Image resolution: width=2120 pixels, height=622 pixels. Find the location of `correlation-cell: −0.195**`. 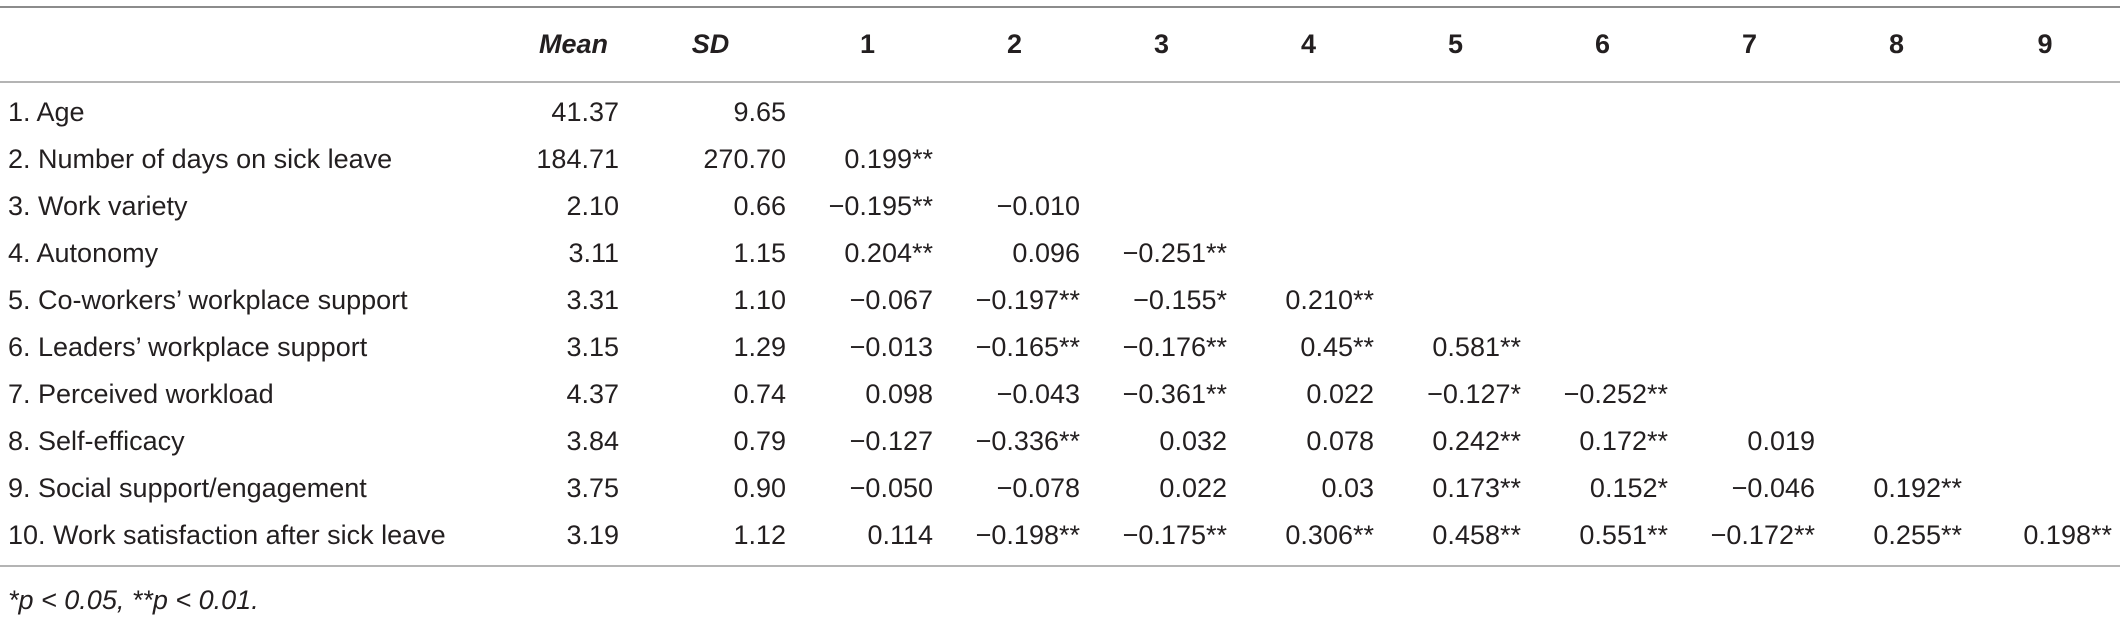

correlation-cell: −0.195** is located at coordinates (880, 206).